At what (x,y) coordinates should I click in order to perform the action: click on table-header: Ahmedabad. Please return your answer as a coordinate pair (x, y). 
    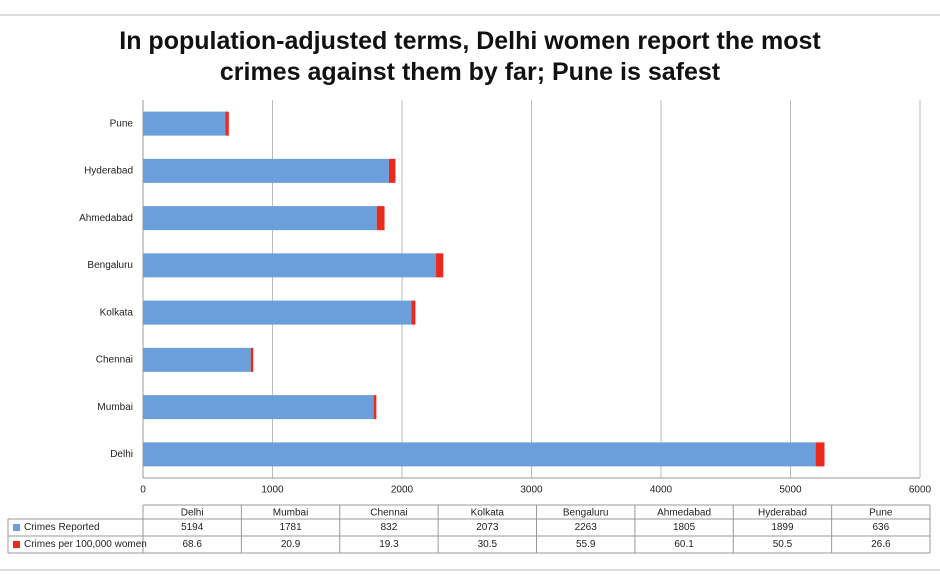
    Looking at the image, I should click on (684, 513).